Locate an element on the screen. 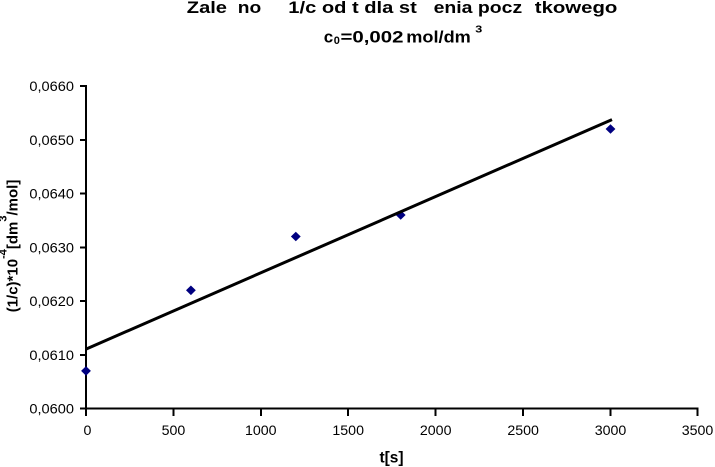  svg-text: 0,0600 is located at coordinates (51, 410).